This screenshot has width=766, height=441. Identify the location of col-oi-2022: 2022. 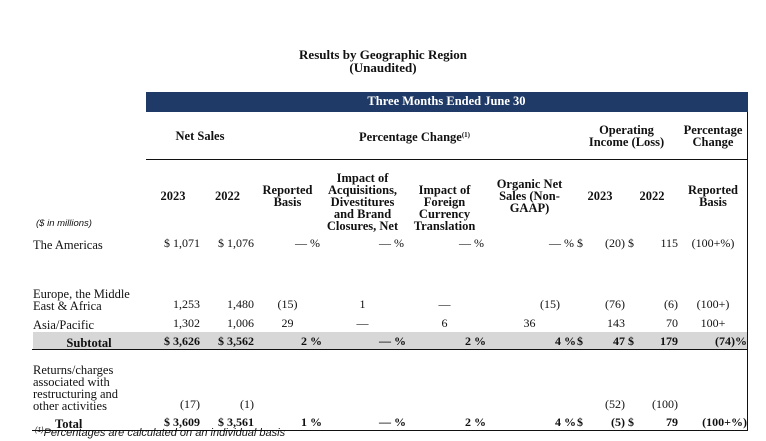
(652, 196).